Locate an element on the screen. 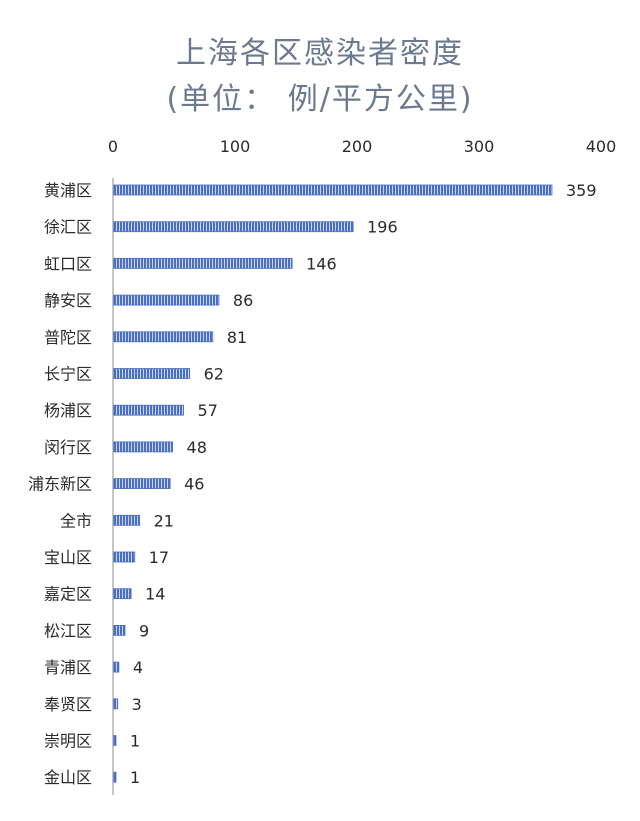  x-tick-label: 400 is located at coordinates (601, 146).